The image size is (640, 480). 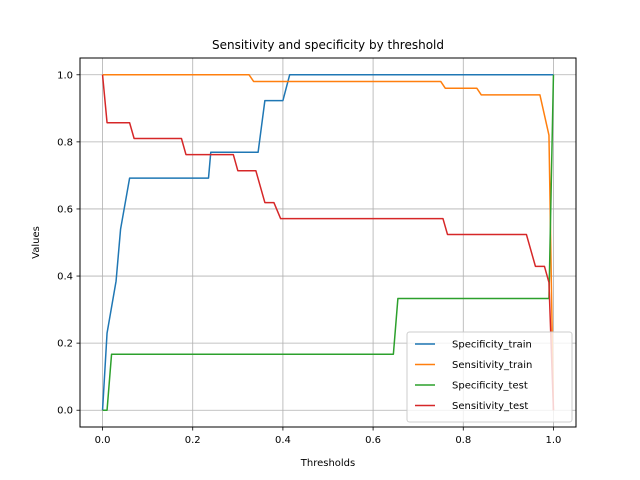 I want to click on y-tick-label: 0.6, so click(x=65, y=209).